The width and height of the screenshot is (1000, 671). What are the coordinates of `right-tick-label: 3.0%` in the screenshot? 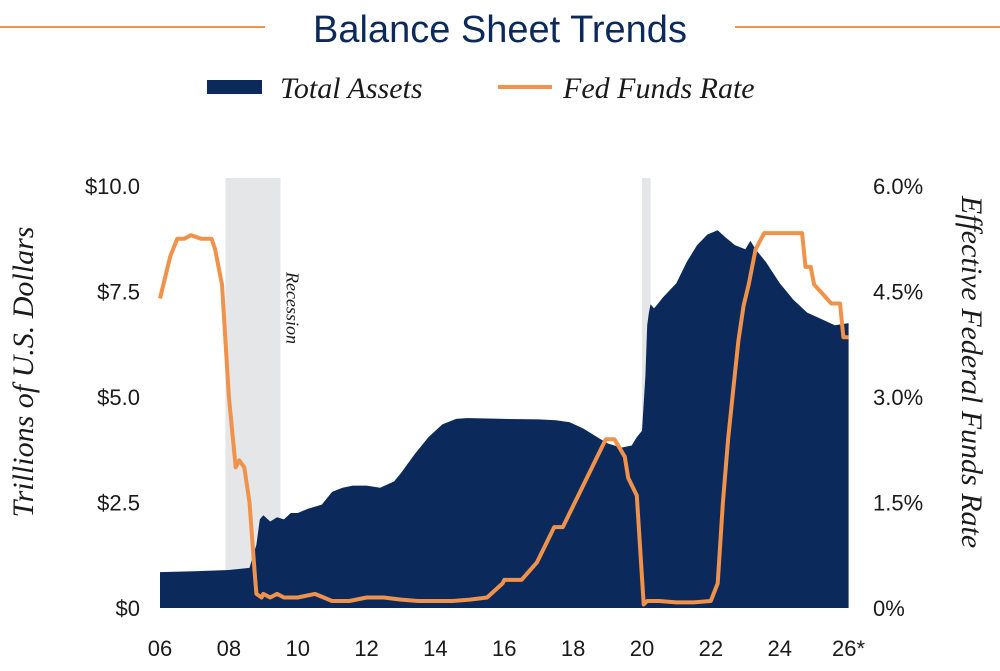 It's located at (898, 397).